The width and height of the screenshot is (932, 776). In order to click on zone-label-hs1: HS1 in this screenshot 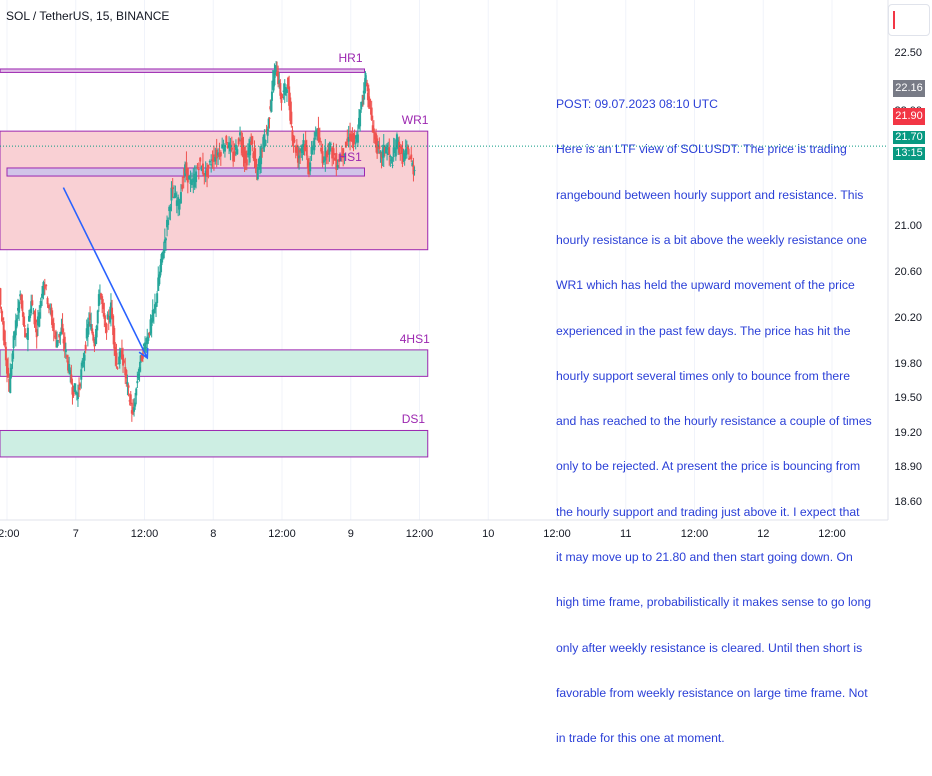, I will do `click(350, 157)`.